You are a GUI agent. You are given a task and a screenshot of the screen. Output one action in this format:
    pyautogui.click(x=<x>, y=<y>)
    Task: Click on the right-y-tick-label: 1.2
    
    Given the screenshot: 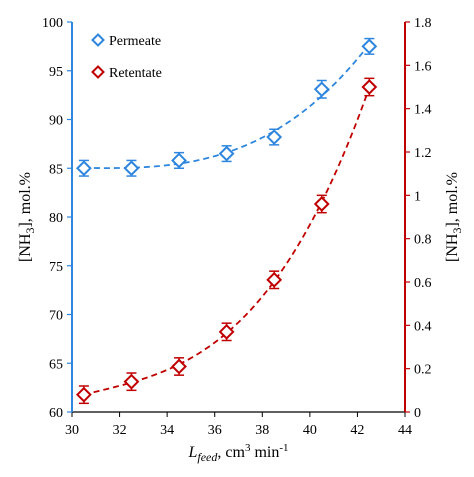 What is the action you would take?
    pyautogui.click(x=423, y=153)
    